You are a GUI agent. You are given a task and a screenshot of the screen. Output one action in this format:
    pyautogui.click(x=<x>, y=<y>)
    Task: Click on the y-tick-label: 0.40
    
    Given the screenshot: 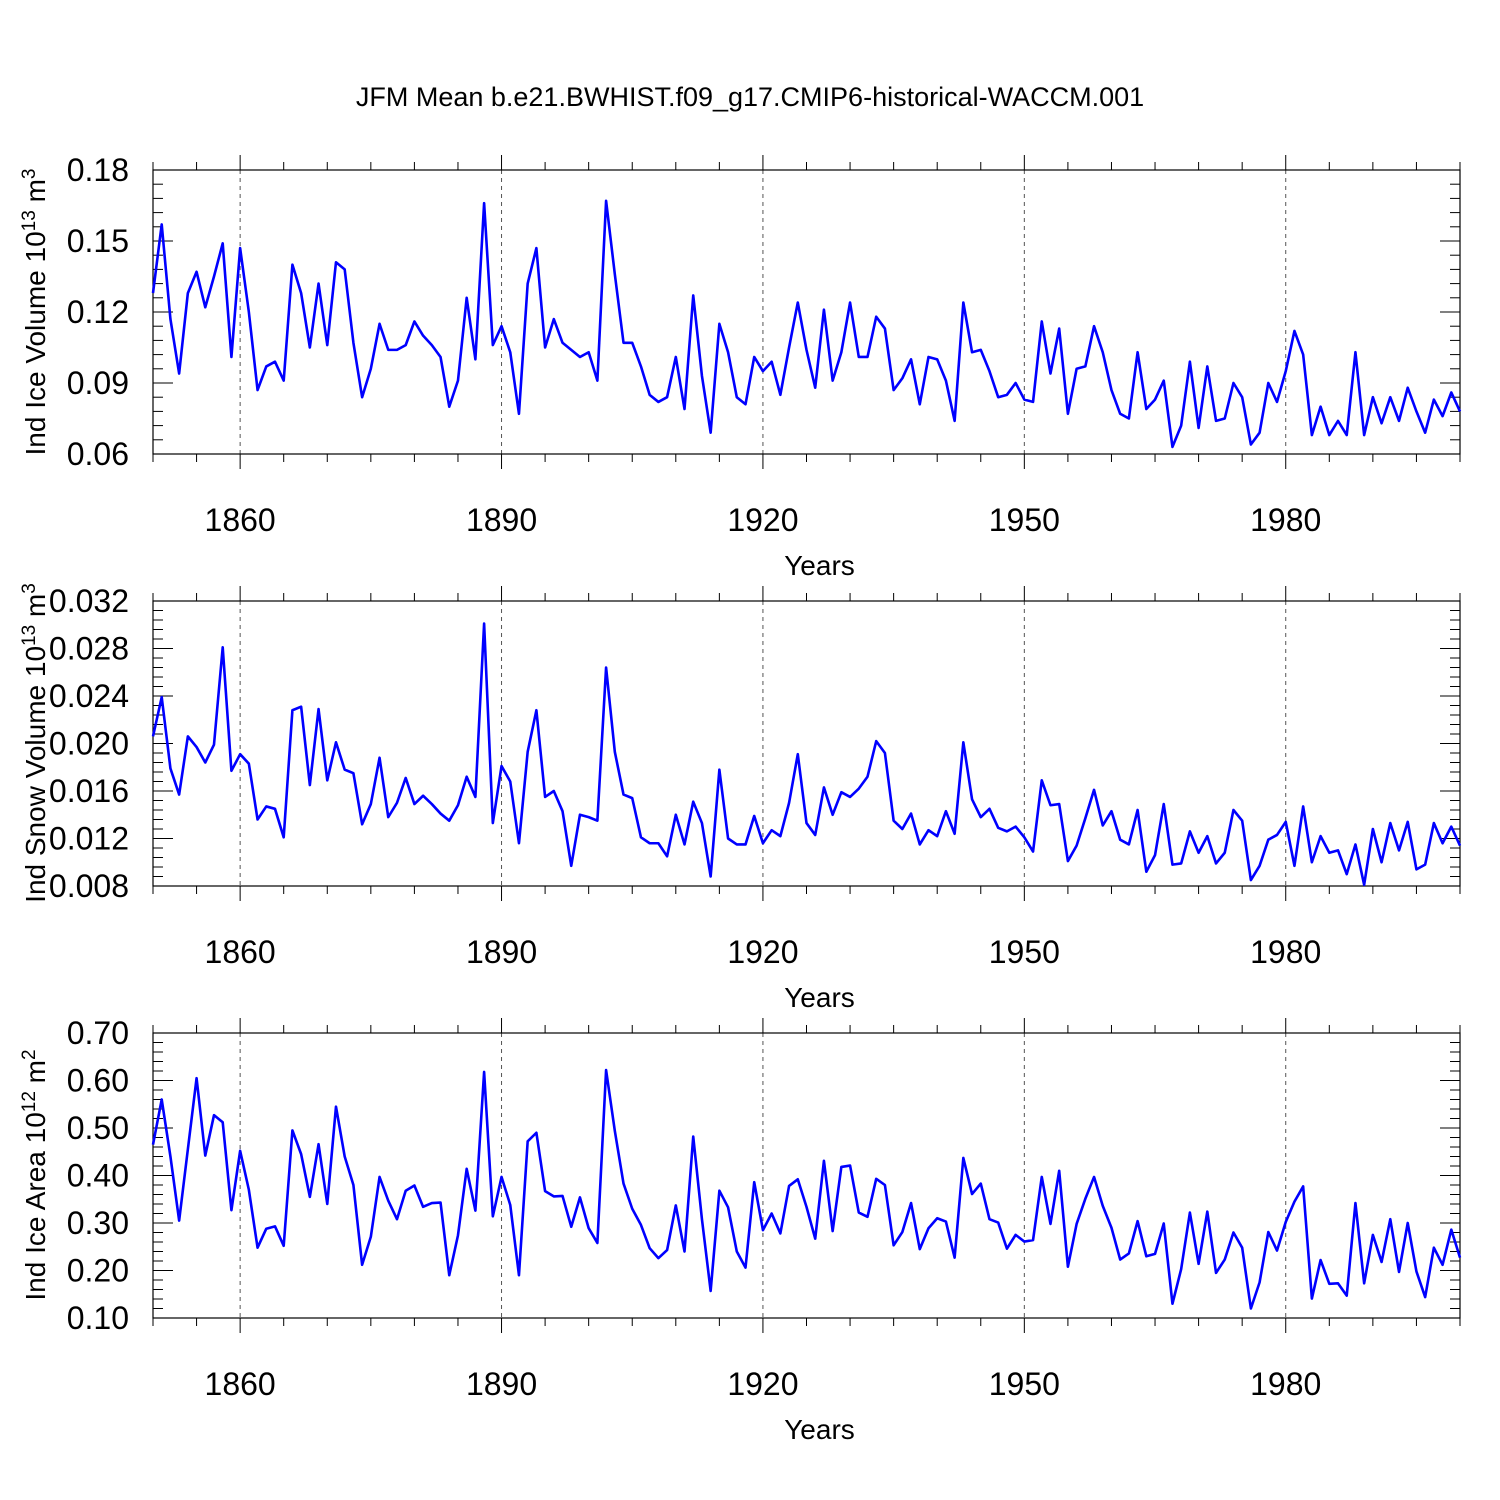 What is the action you would take?
    pyautogui.click(x=98, y=1176)
    